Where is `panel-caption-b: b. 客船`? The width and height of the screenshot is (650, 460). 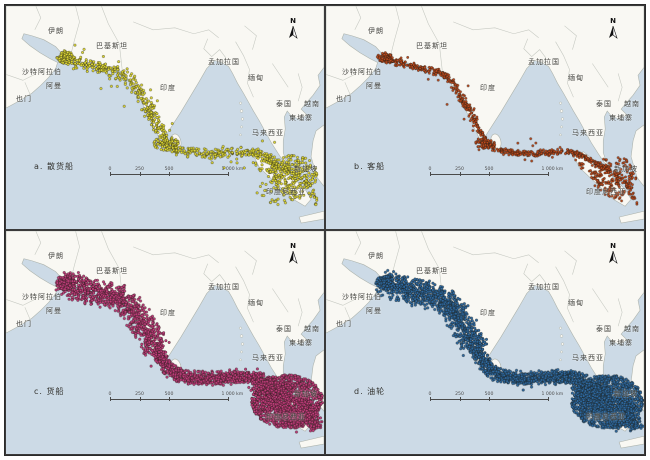
panel-caption-b: b. 客船 is located at coordinates (370, 166).